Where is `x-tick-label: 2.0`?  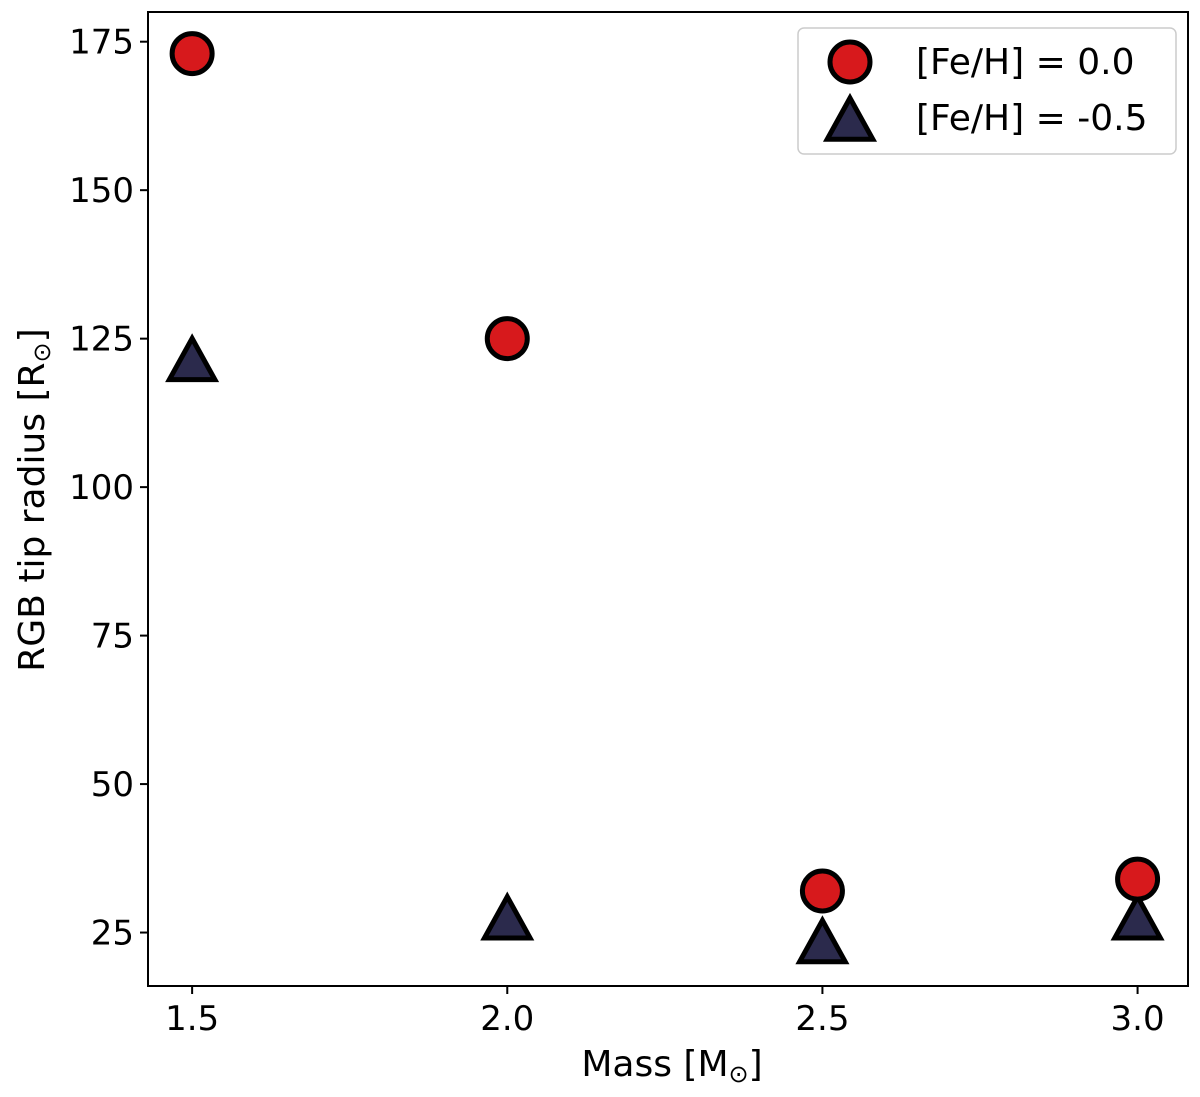
x-tick-label: 2.0 is located at coordinates (507, 1019).